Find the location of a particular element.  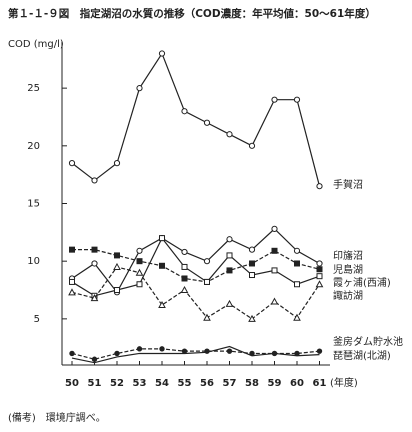

y-axis-label: COD (mg/l) is located at coordinates (36, 44).